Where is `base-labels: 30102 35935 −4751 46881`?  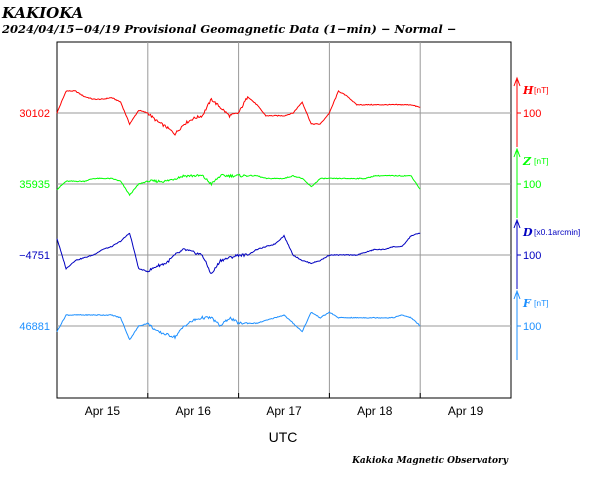 base-labels: 30102 35935 −4751 46881 is located at coordinates (34, 220).